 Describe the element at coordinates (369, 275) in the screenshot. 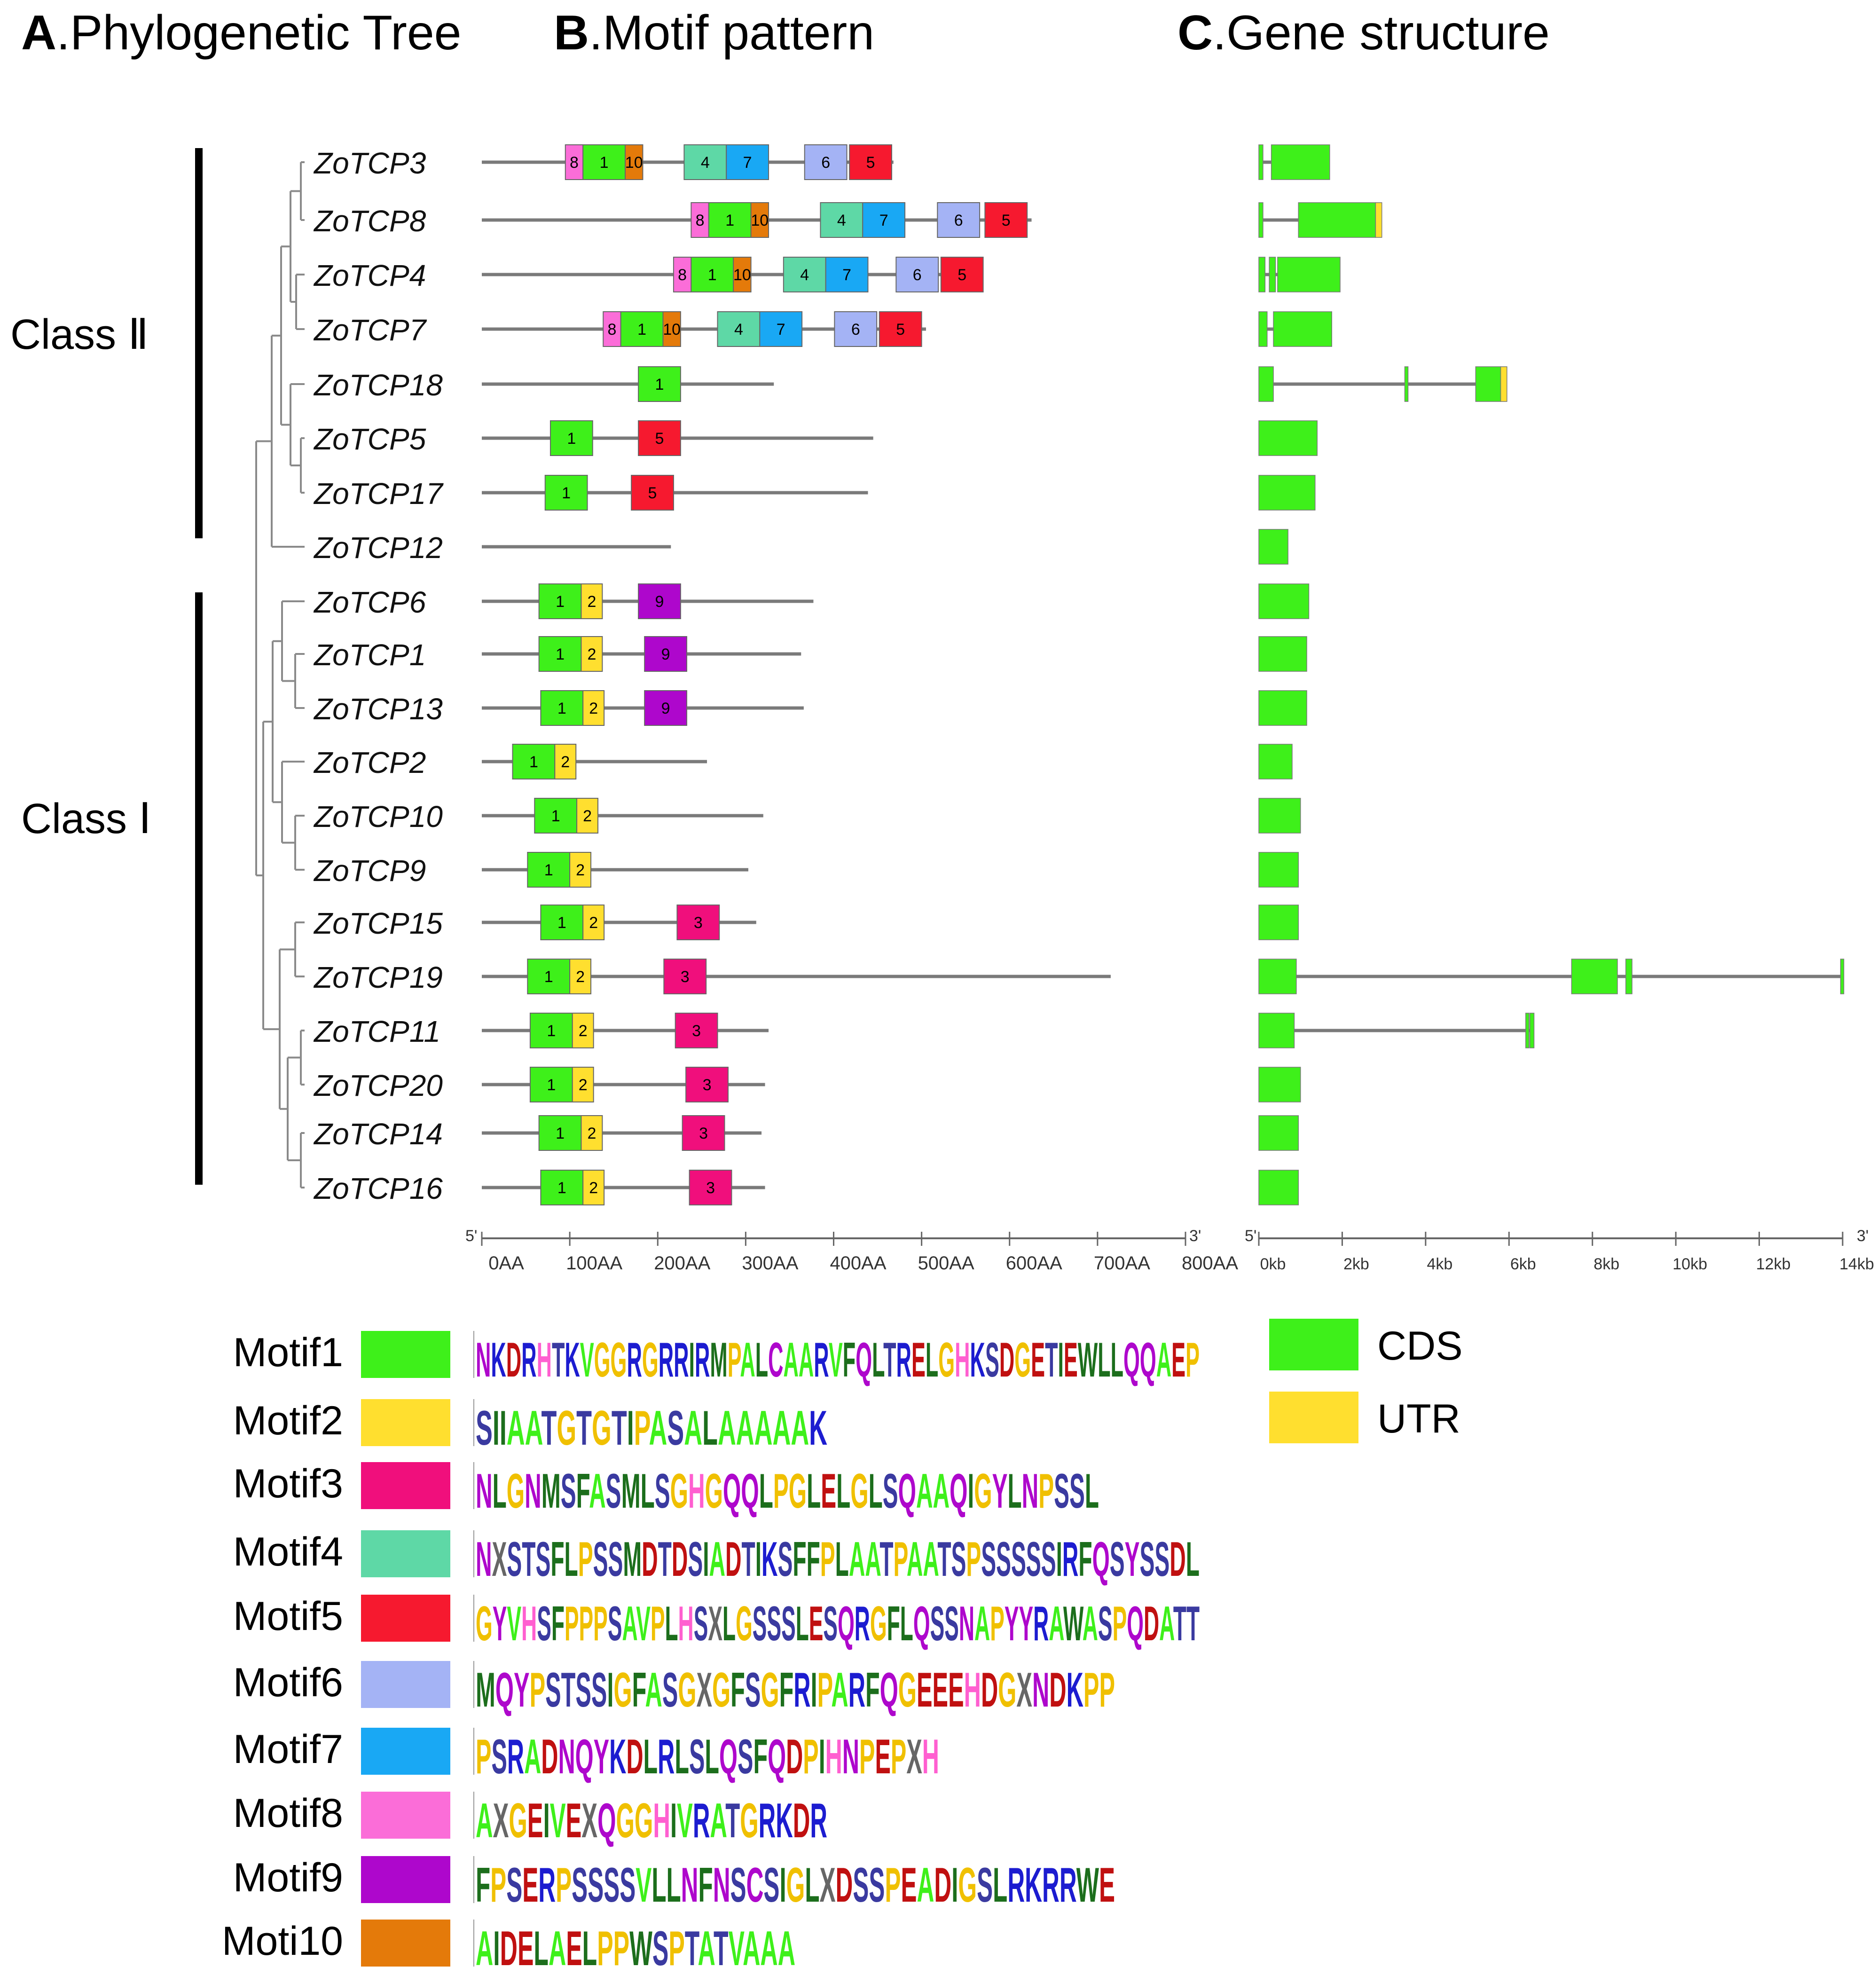

I see `gene-label: ZoTCP4` at that location.